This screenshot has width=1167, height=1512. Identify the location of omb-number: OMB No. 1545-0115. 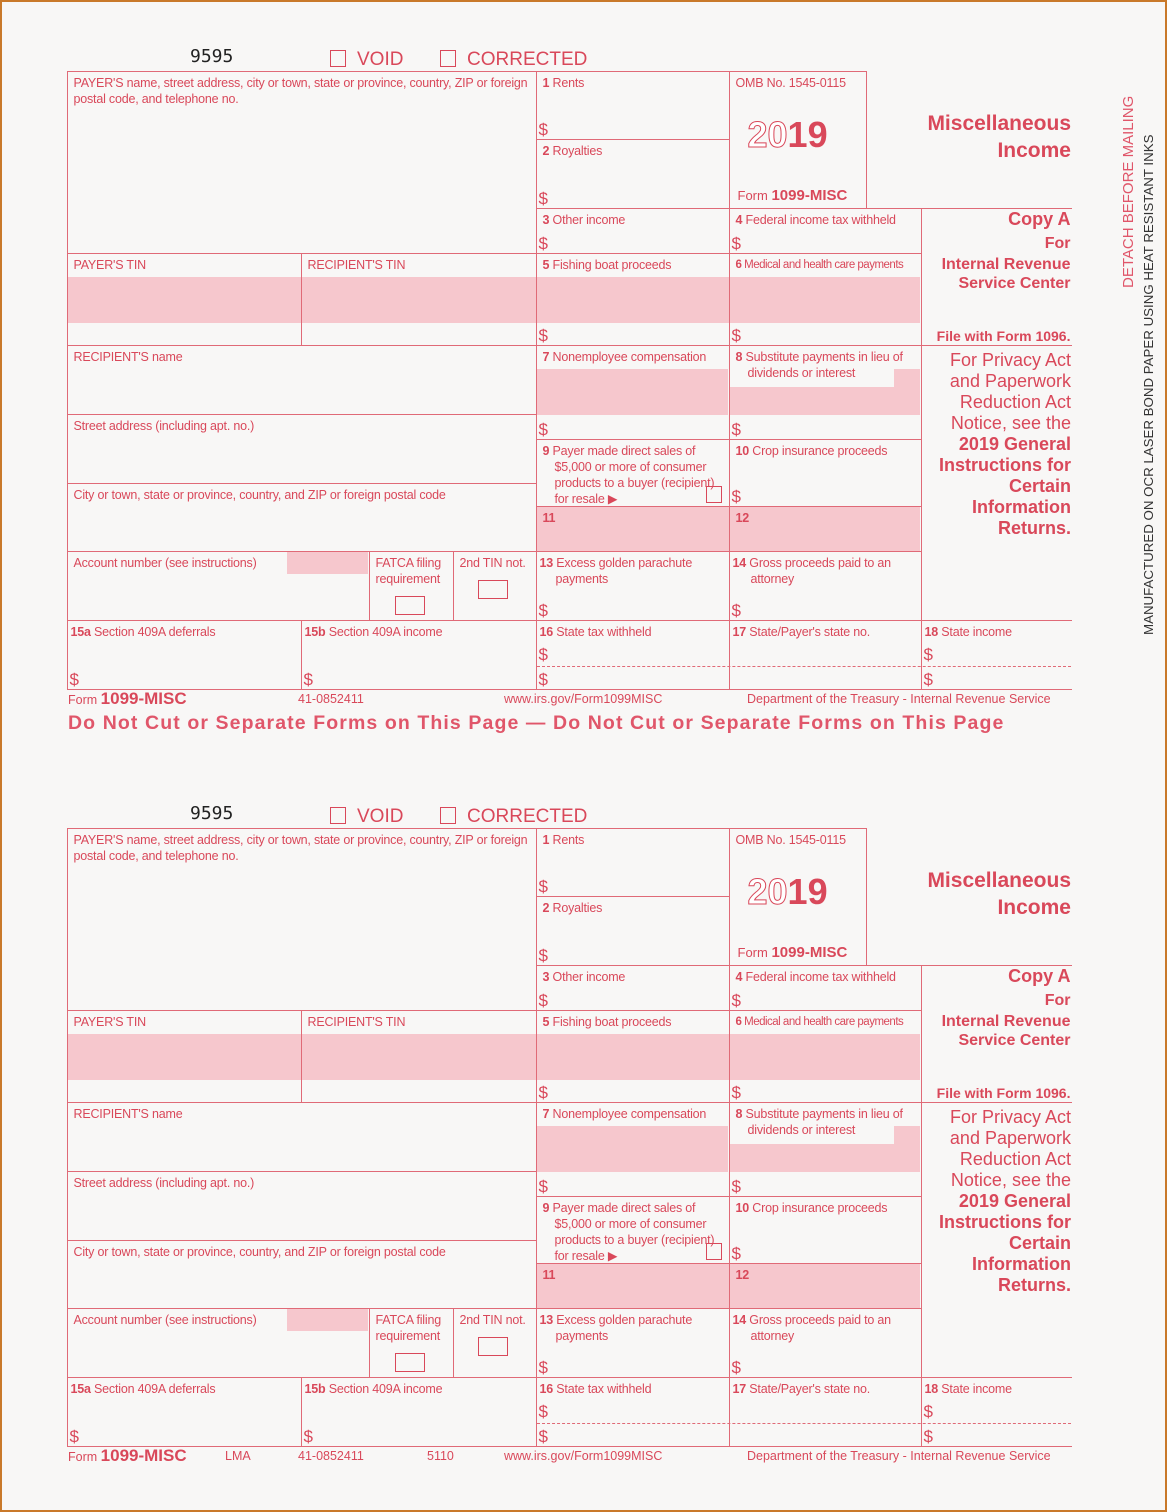
(791, 839).